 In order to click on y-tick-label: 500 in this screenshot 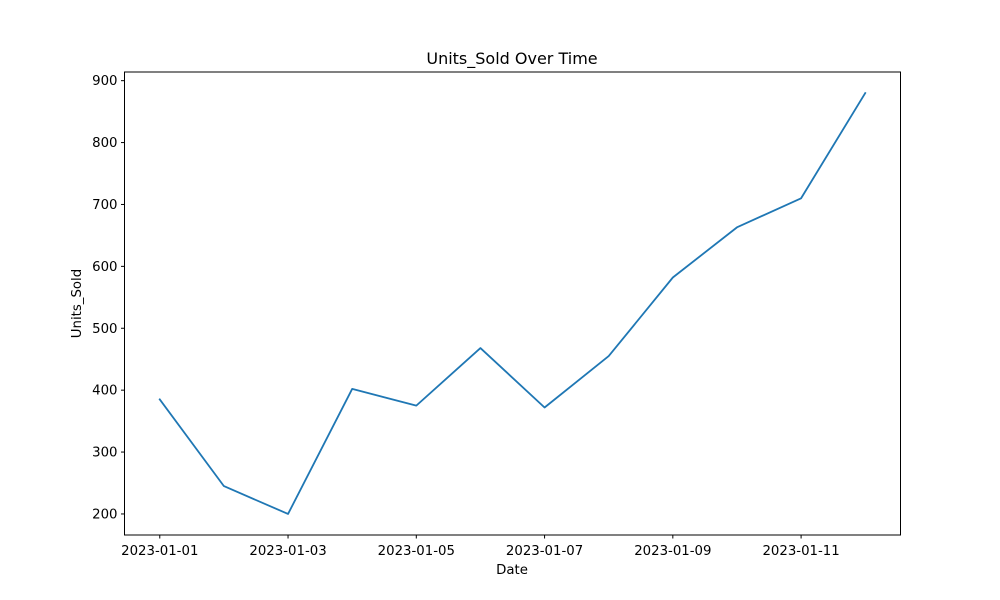, I will do `click(104, 329)`.